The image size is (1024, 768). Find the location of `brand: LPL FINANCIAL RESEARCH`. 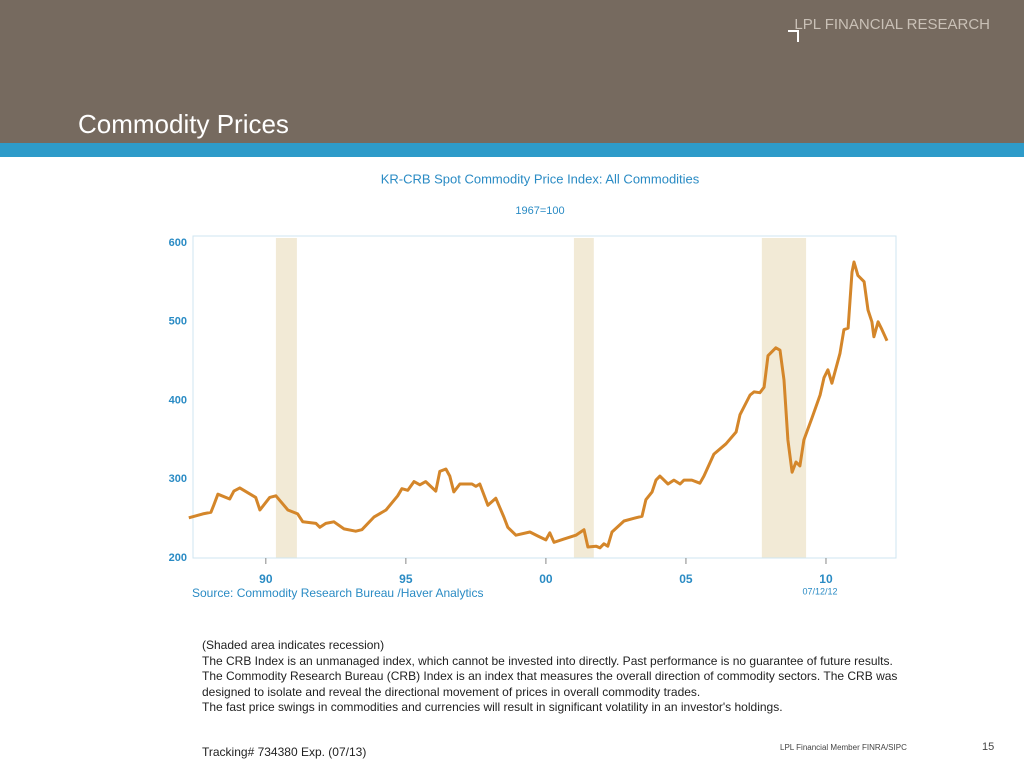

brand: LPL FINANCIAL RESEARCH is located at coordinates (892, 24).